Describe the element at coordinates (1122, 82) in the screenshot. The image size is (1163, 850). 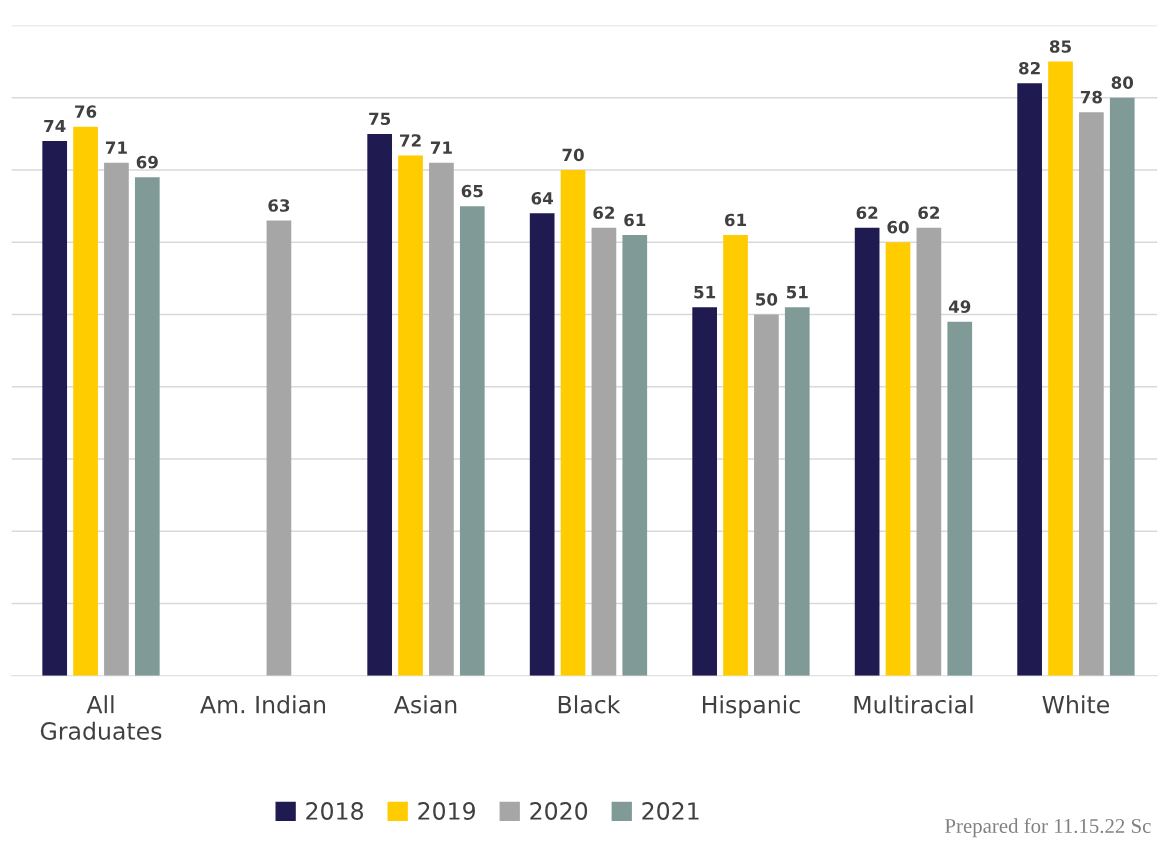
I see `data-label: 80` at that location.